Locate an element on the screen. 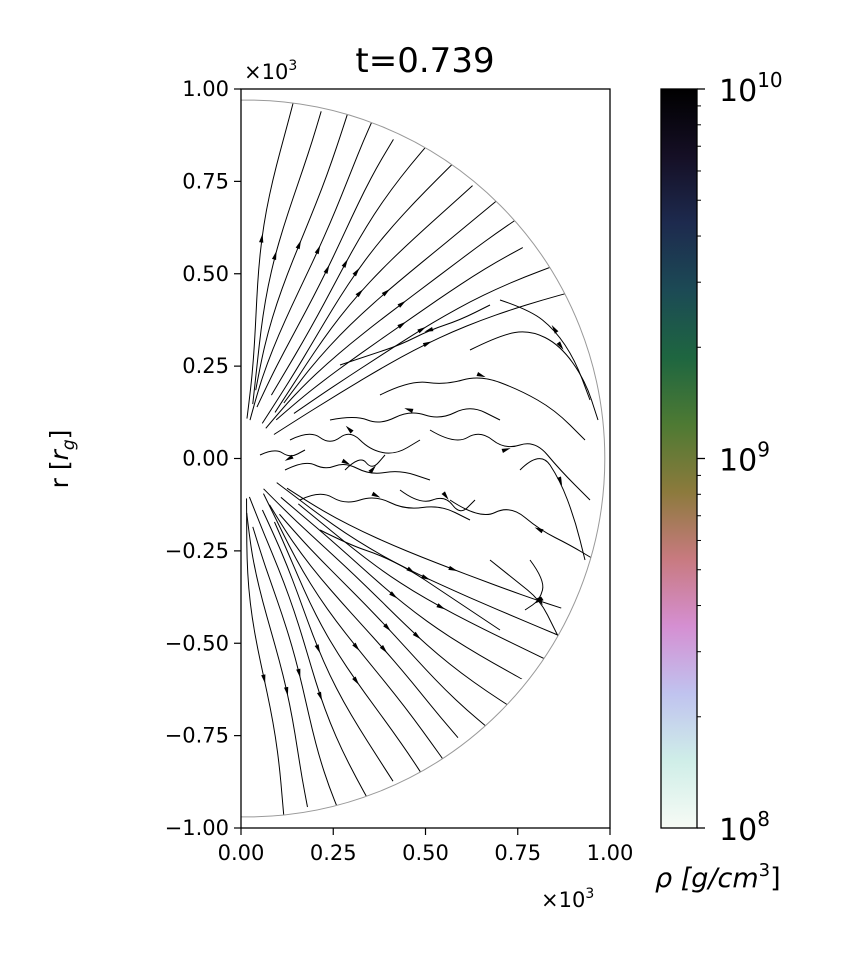 The image size is (853, 954). colorbar-tick-label: 10¹⁰ is located at coordinates (751, 88).